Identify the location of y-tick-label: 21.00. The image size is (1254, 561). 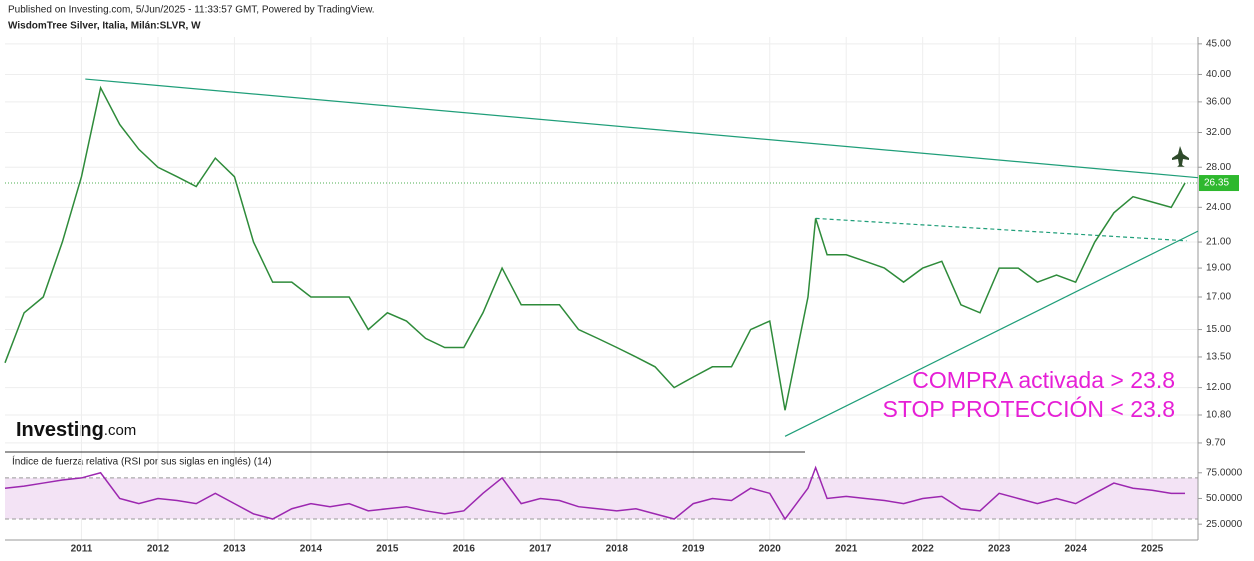
(1218, 242).